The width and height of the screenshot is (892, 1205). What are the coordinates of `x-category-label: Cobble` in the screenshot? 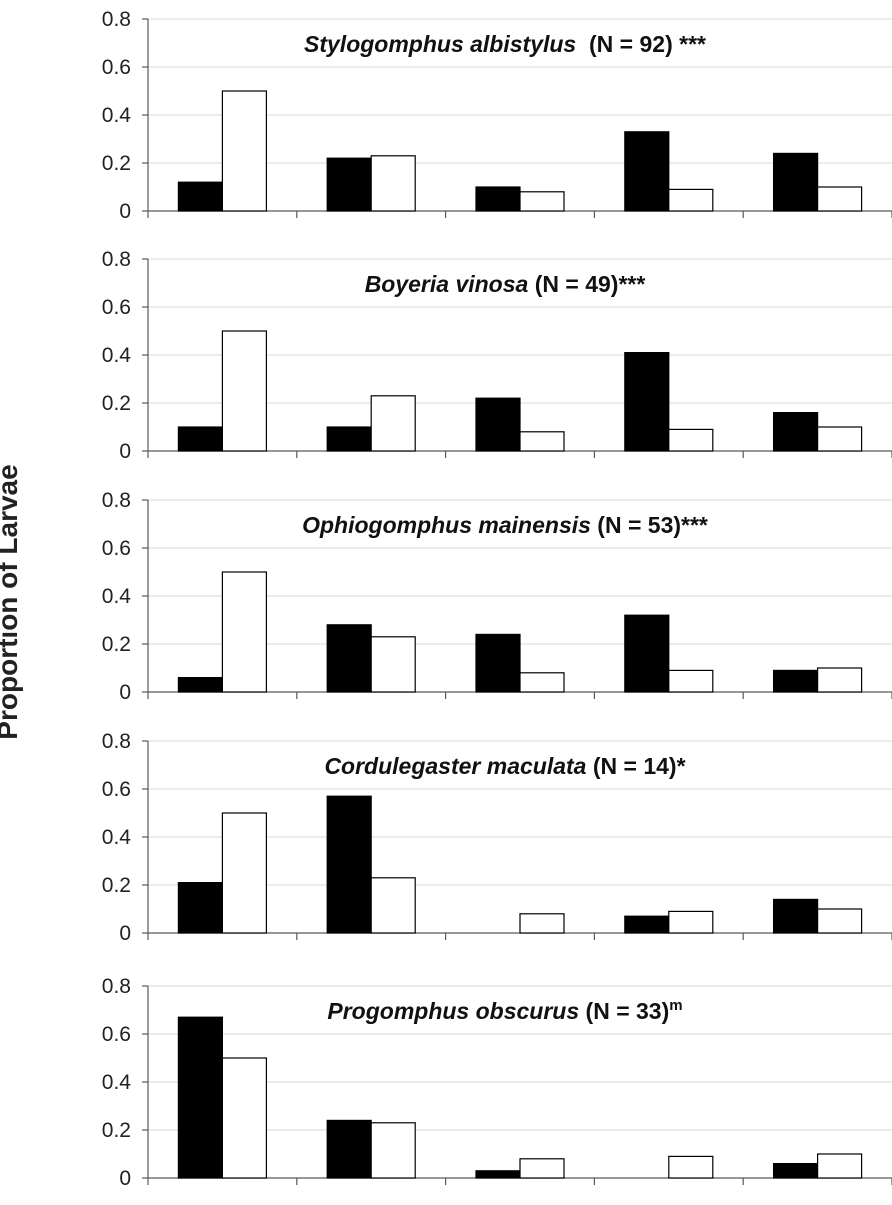 It's located at (520, 1203).